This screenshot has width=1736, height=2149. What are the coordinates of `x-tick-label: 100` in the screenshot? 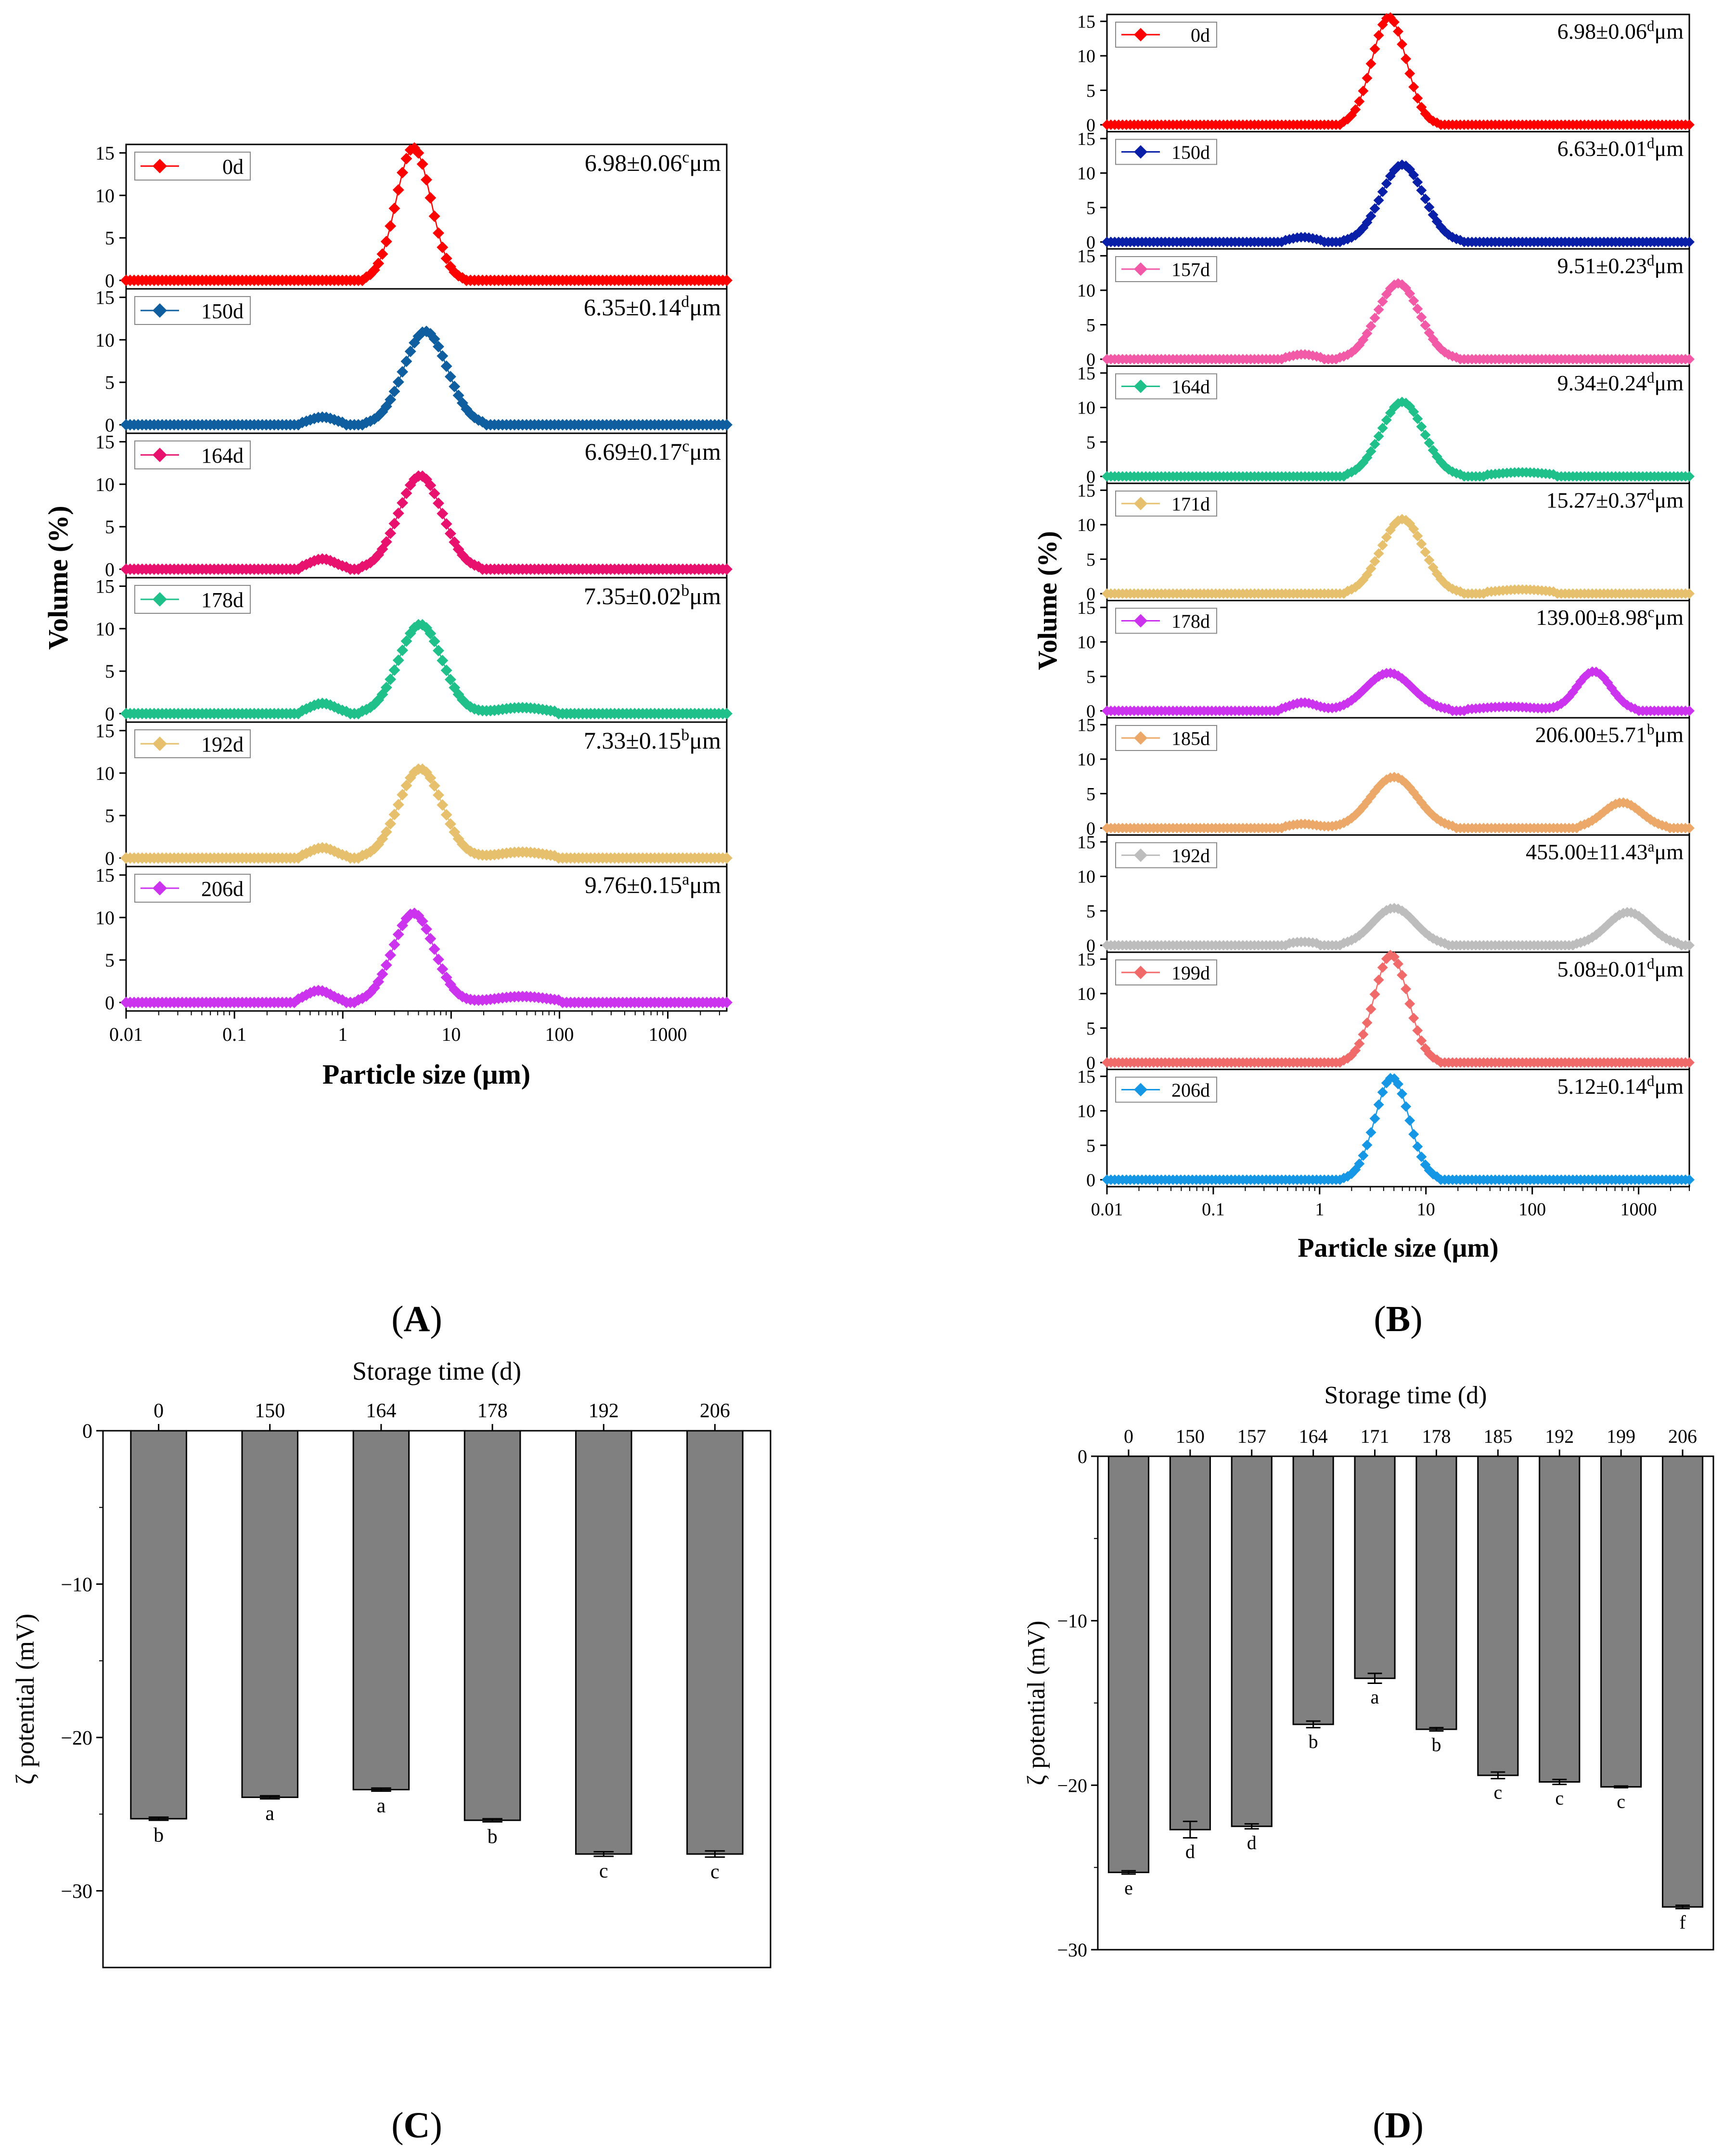 It's located at (559, 1034).